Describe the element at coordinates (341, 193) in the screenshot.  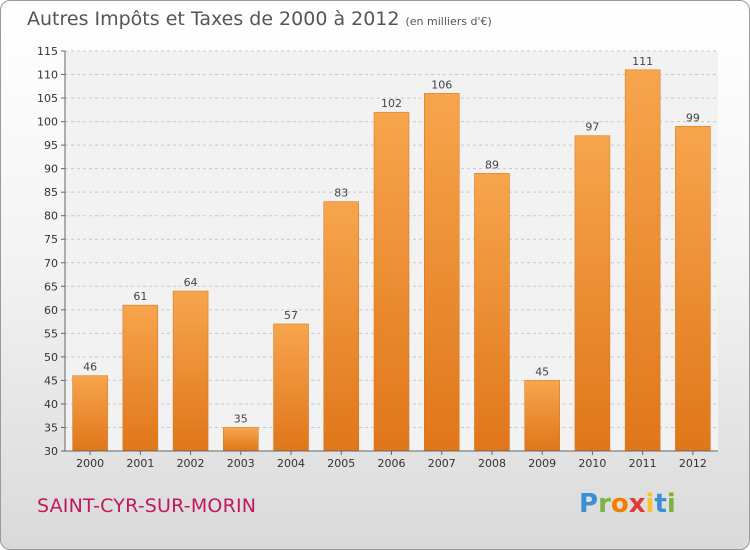
I see `value-label-2005: 83` at that location.